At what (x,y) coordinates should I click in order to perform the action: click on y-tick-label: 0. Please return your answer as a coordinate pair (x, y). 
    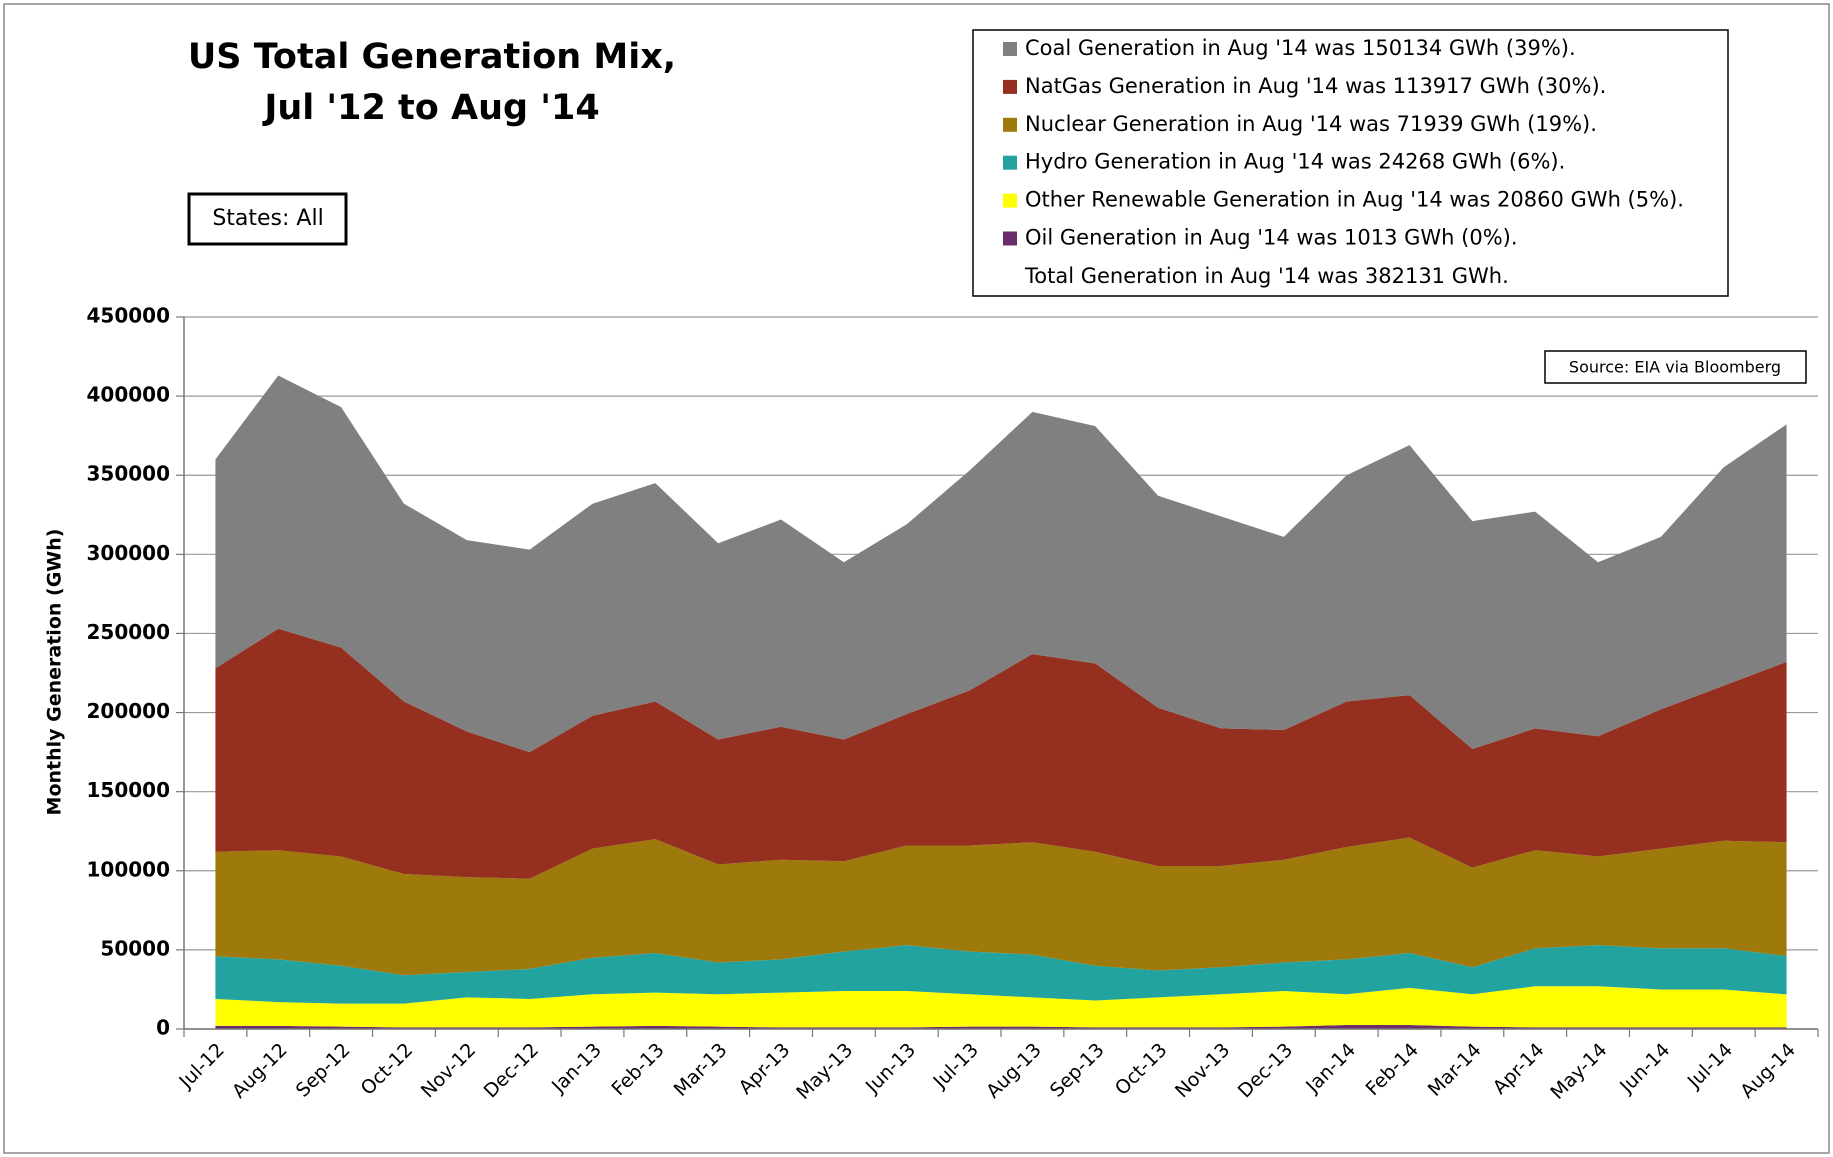
    Looking at the image, I should click on (163, 1028).